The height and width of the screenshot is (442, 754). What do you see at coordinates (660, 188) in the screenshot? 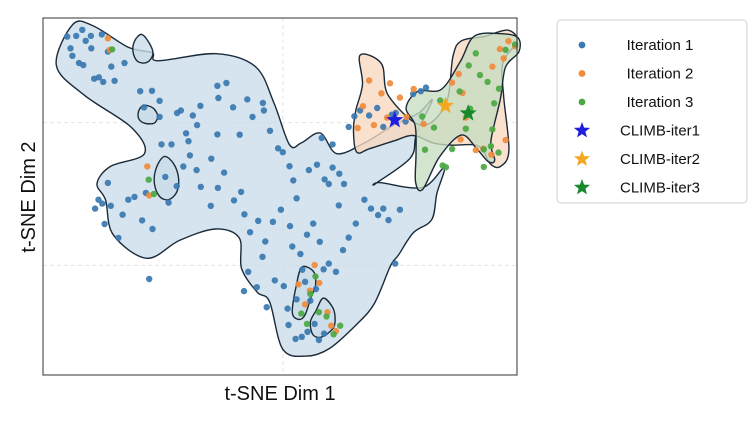
I see `legend-label-climb-iter3: CLIMB-iter3` at bounding box center [660, 188].